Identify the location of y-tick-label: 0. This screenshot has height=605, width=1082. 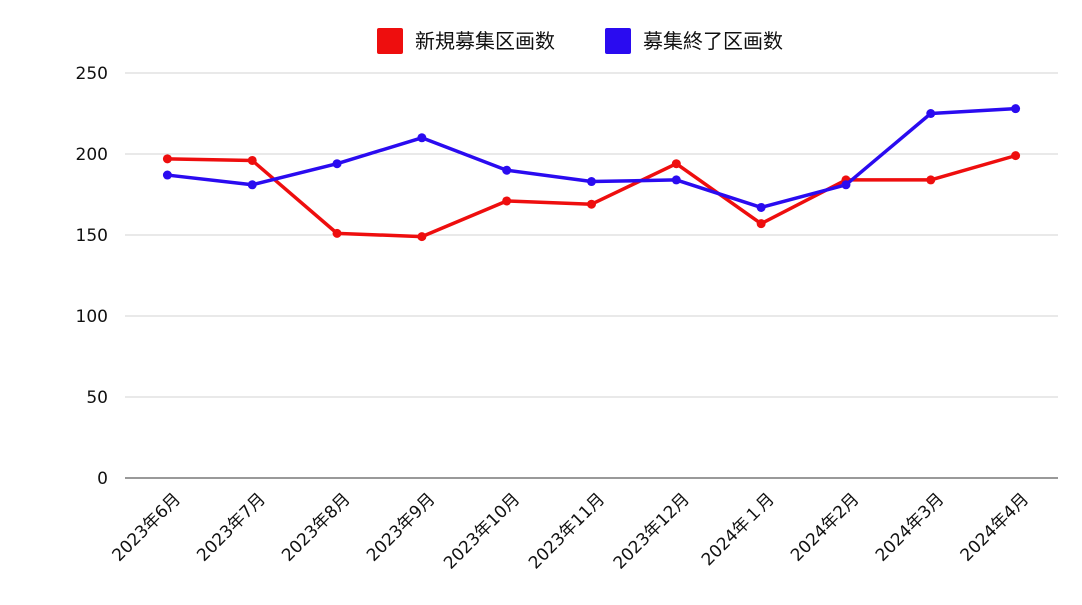
(102, 479).